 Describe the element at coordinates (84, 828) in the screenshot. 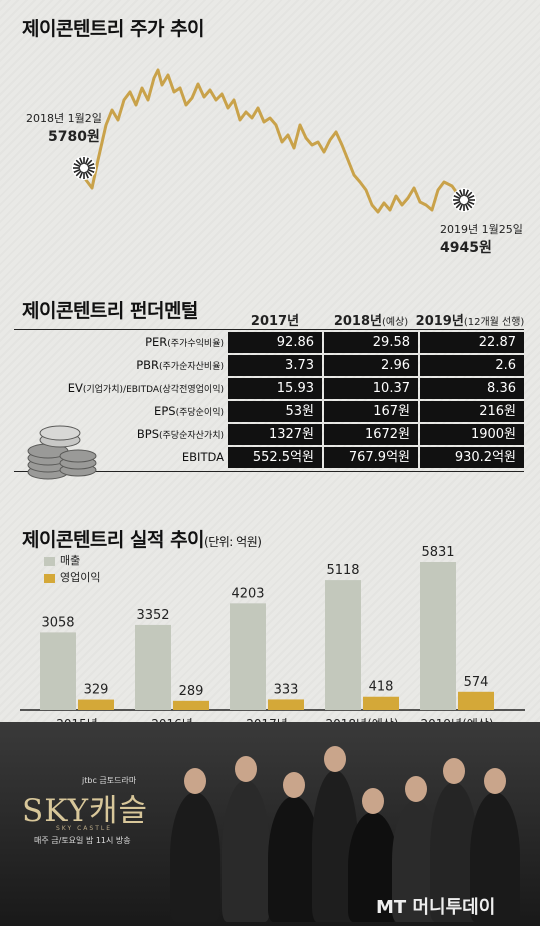

I see `show-subtitle: SKY CASTLE` at that location.